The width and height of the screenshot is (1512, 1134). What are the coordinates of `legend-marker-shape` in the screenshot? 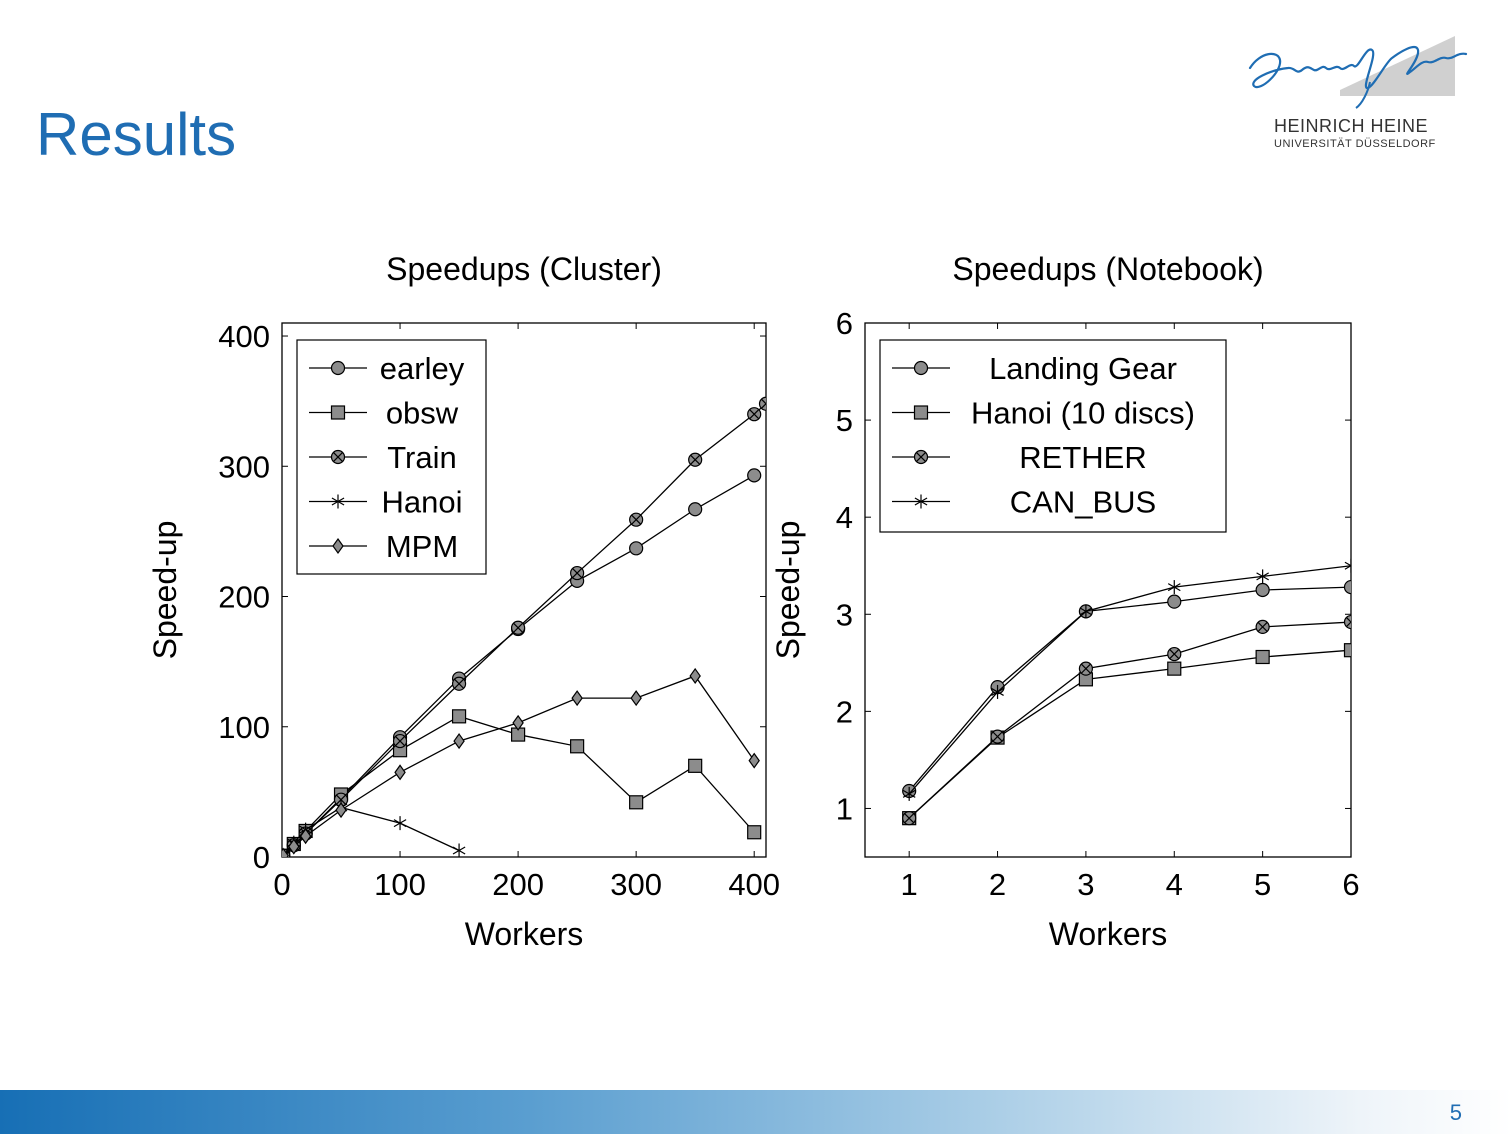 It's located at (338, 412).